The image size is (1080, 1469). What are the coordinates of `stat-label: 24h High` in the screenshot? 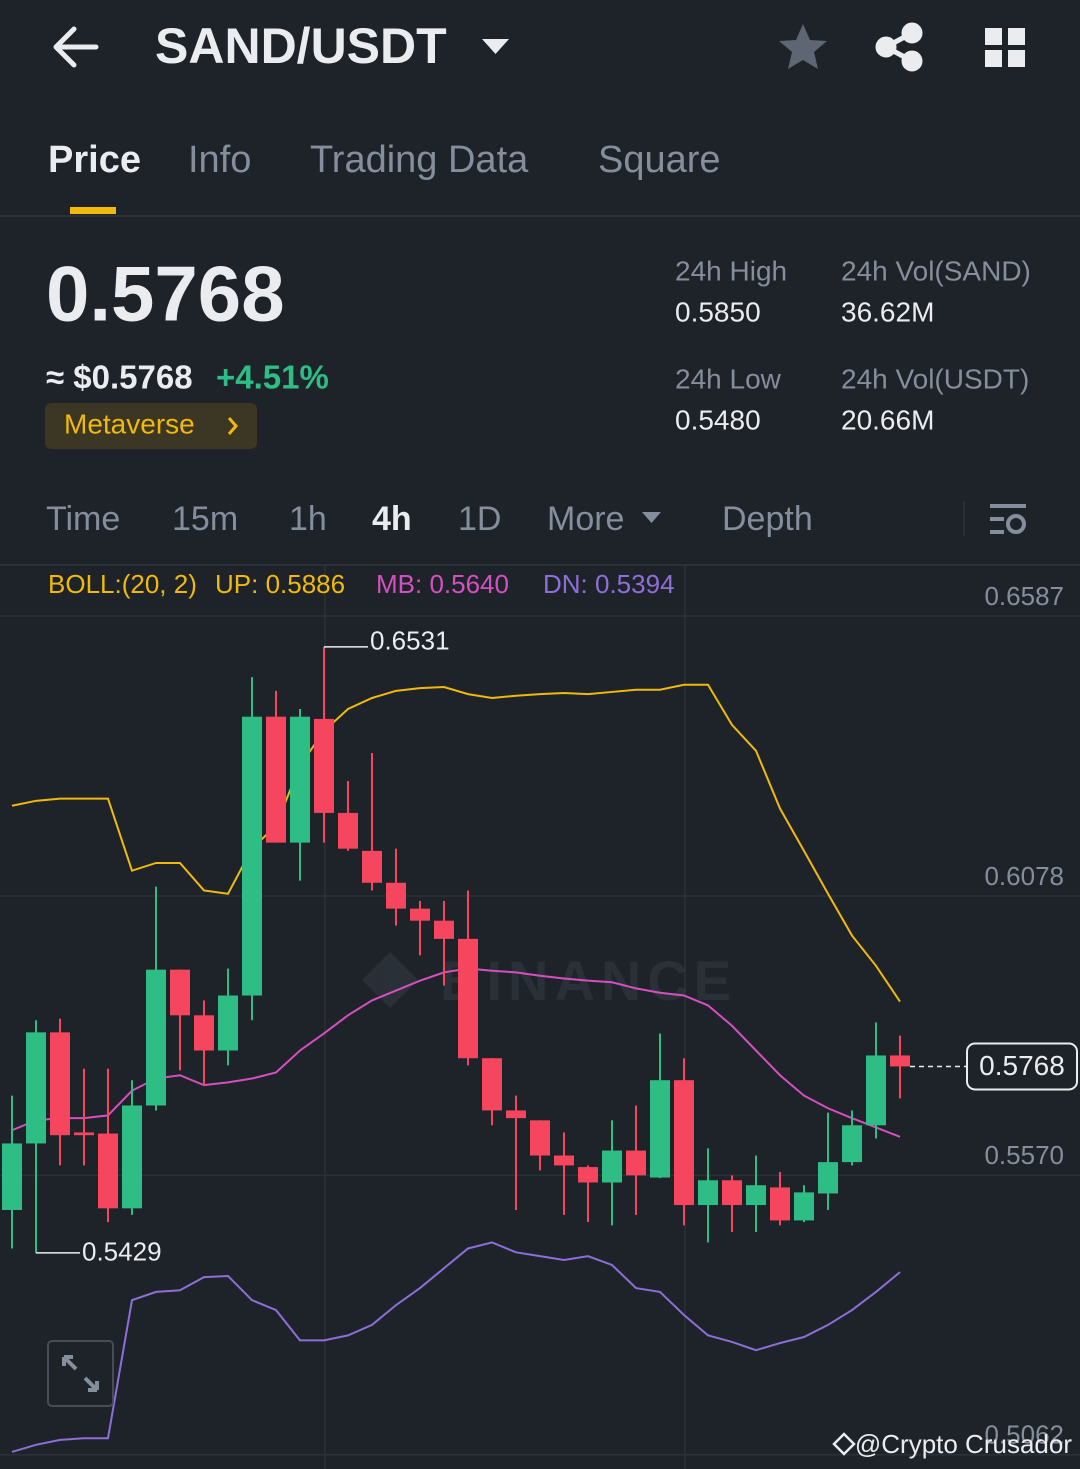 It's located at (731, 270).